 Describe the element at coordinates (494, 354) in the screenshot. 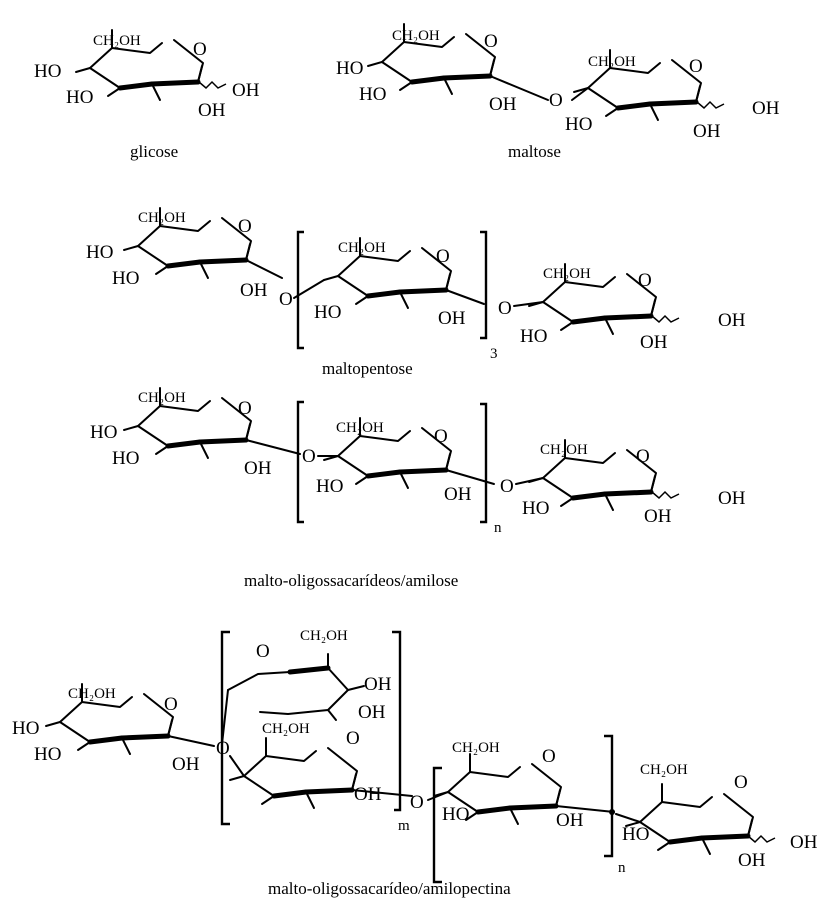

I see `repeat-subscript: 3` at that location.